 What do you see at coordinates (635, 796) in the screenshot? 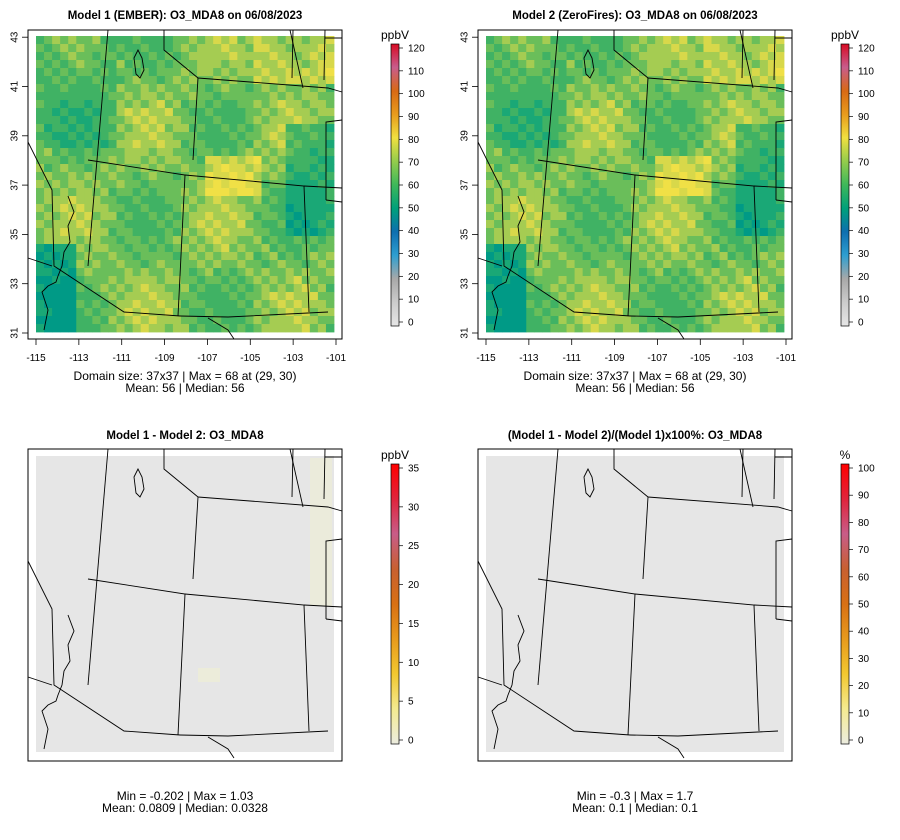
I see `stat-line-1: Min = -0.3 | Max = 1.7` at bounding box center [635, 796].